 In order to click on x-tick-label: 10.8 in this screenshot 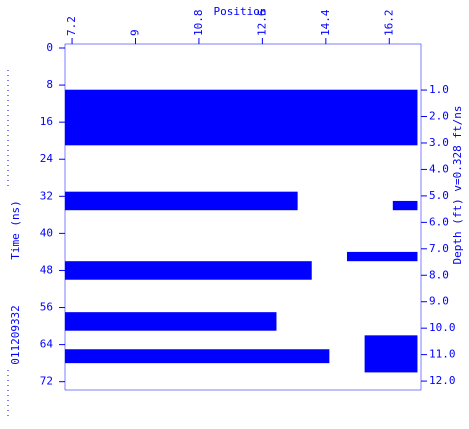, I will do `click(198, 23)`.